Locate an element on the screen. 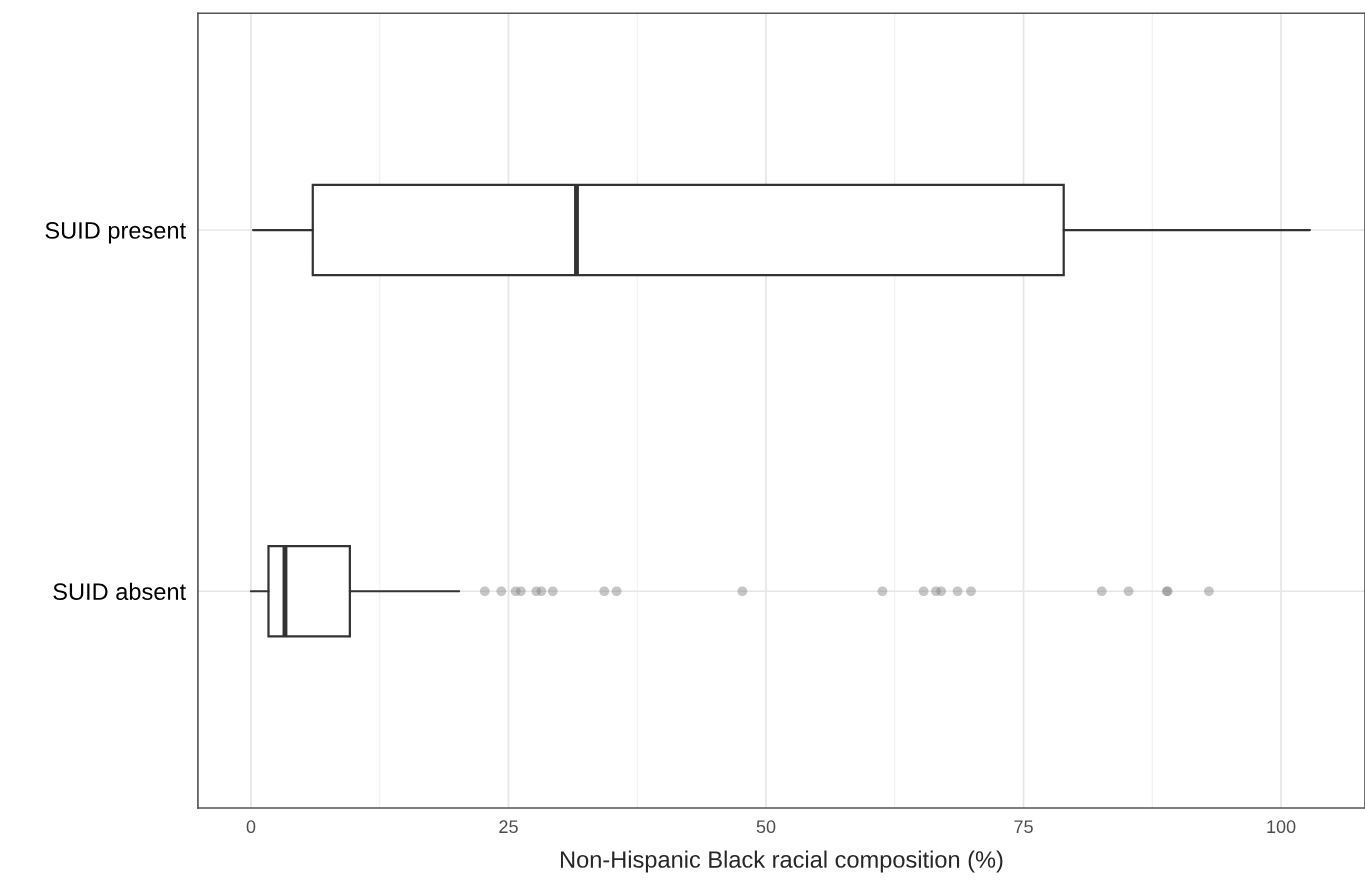 This screenshot has width=1365, height=885. x-tick-label: 0 is located at coordinates (251, 827).